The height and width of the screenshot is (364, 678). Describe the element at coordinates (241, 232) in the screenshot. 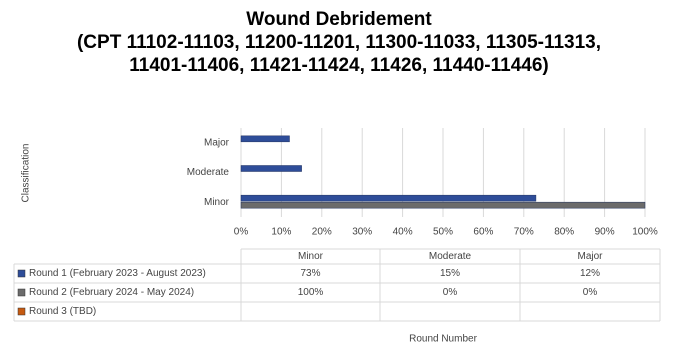

I see `x-tick-label: 0%` at that location.